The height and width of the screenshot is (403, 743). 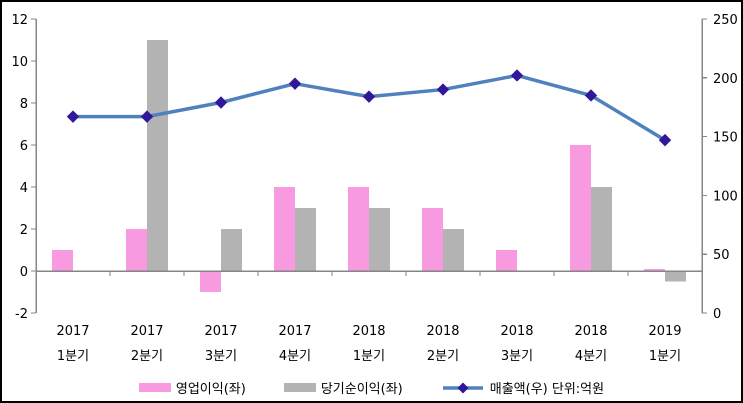 What do you see at coordinates (154, 387) in the screenshot?
I see `legend-swatch-operating-profit` at bounding box center [154, 387].